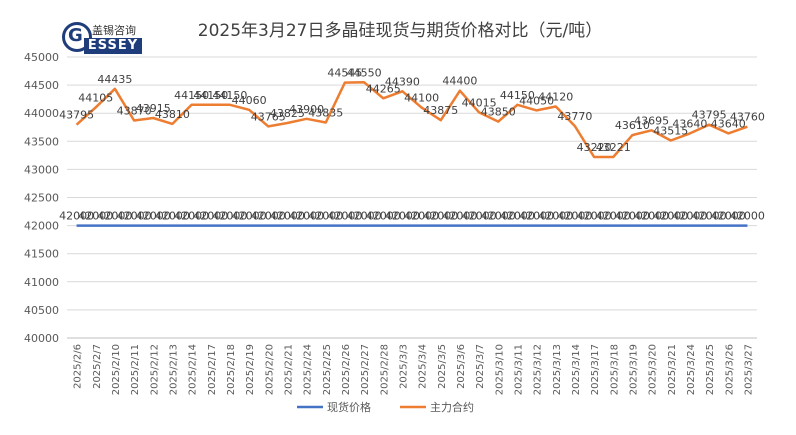 Image resolution: width=796 pixels, height=435 pixels. What do you see at coordinates (287, 113) in the screenshot?
I see `data-label: 43825` at bounding box center [287, 113].